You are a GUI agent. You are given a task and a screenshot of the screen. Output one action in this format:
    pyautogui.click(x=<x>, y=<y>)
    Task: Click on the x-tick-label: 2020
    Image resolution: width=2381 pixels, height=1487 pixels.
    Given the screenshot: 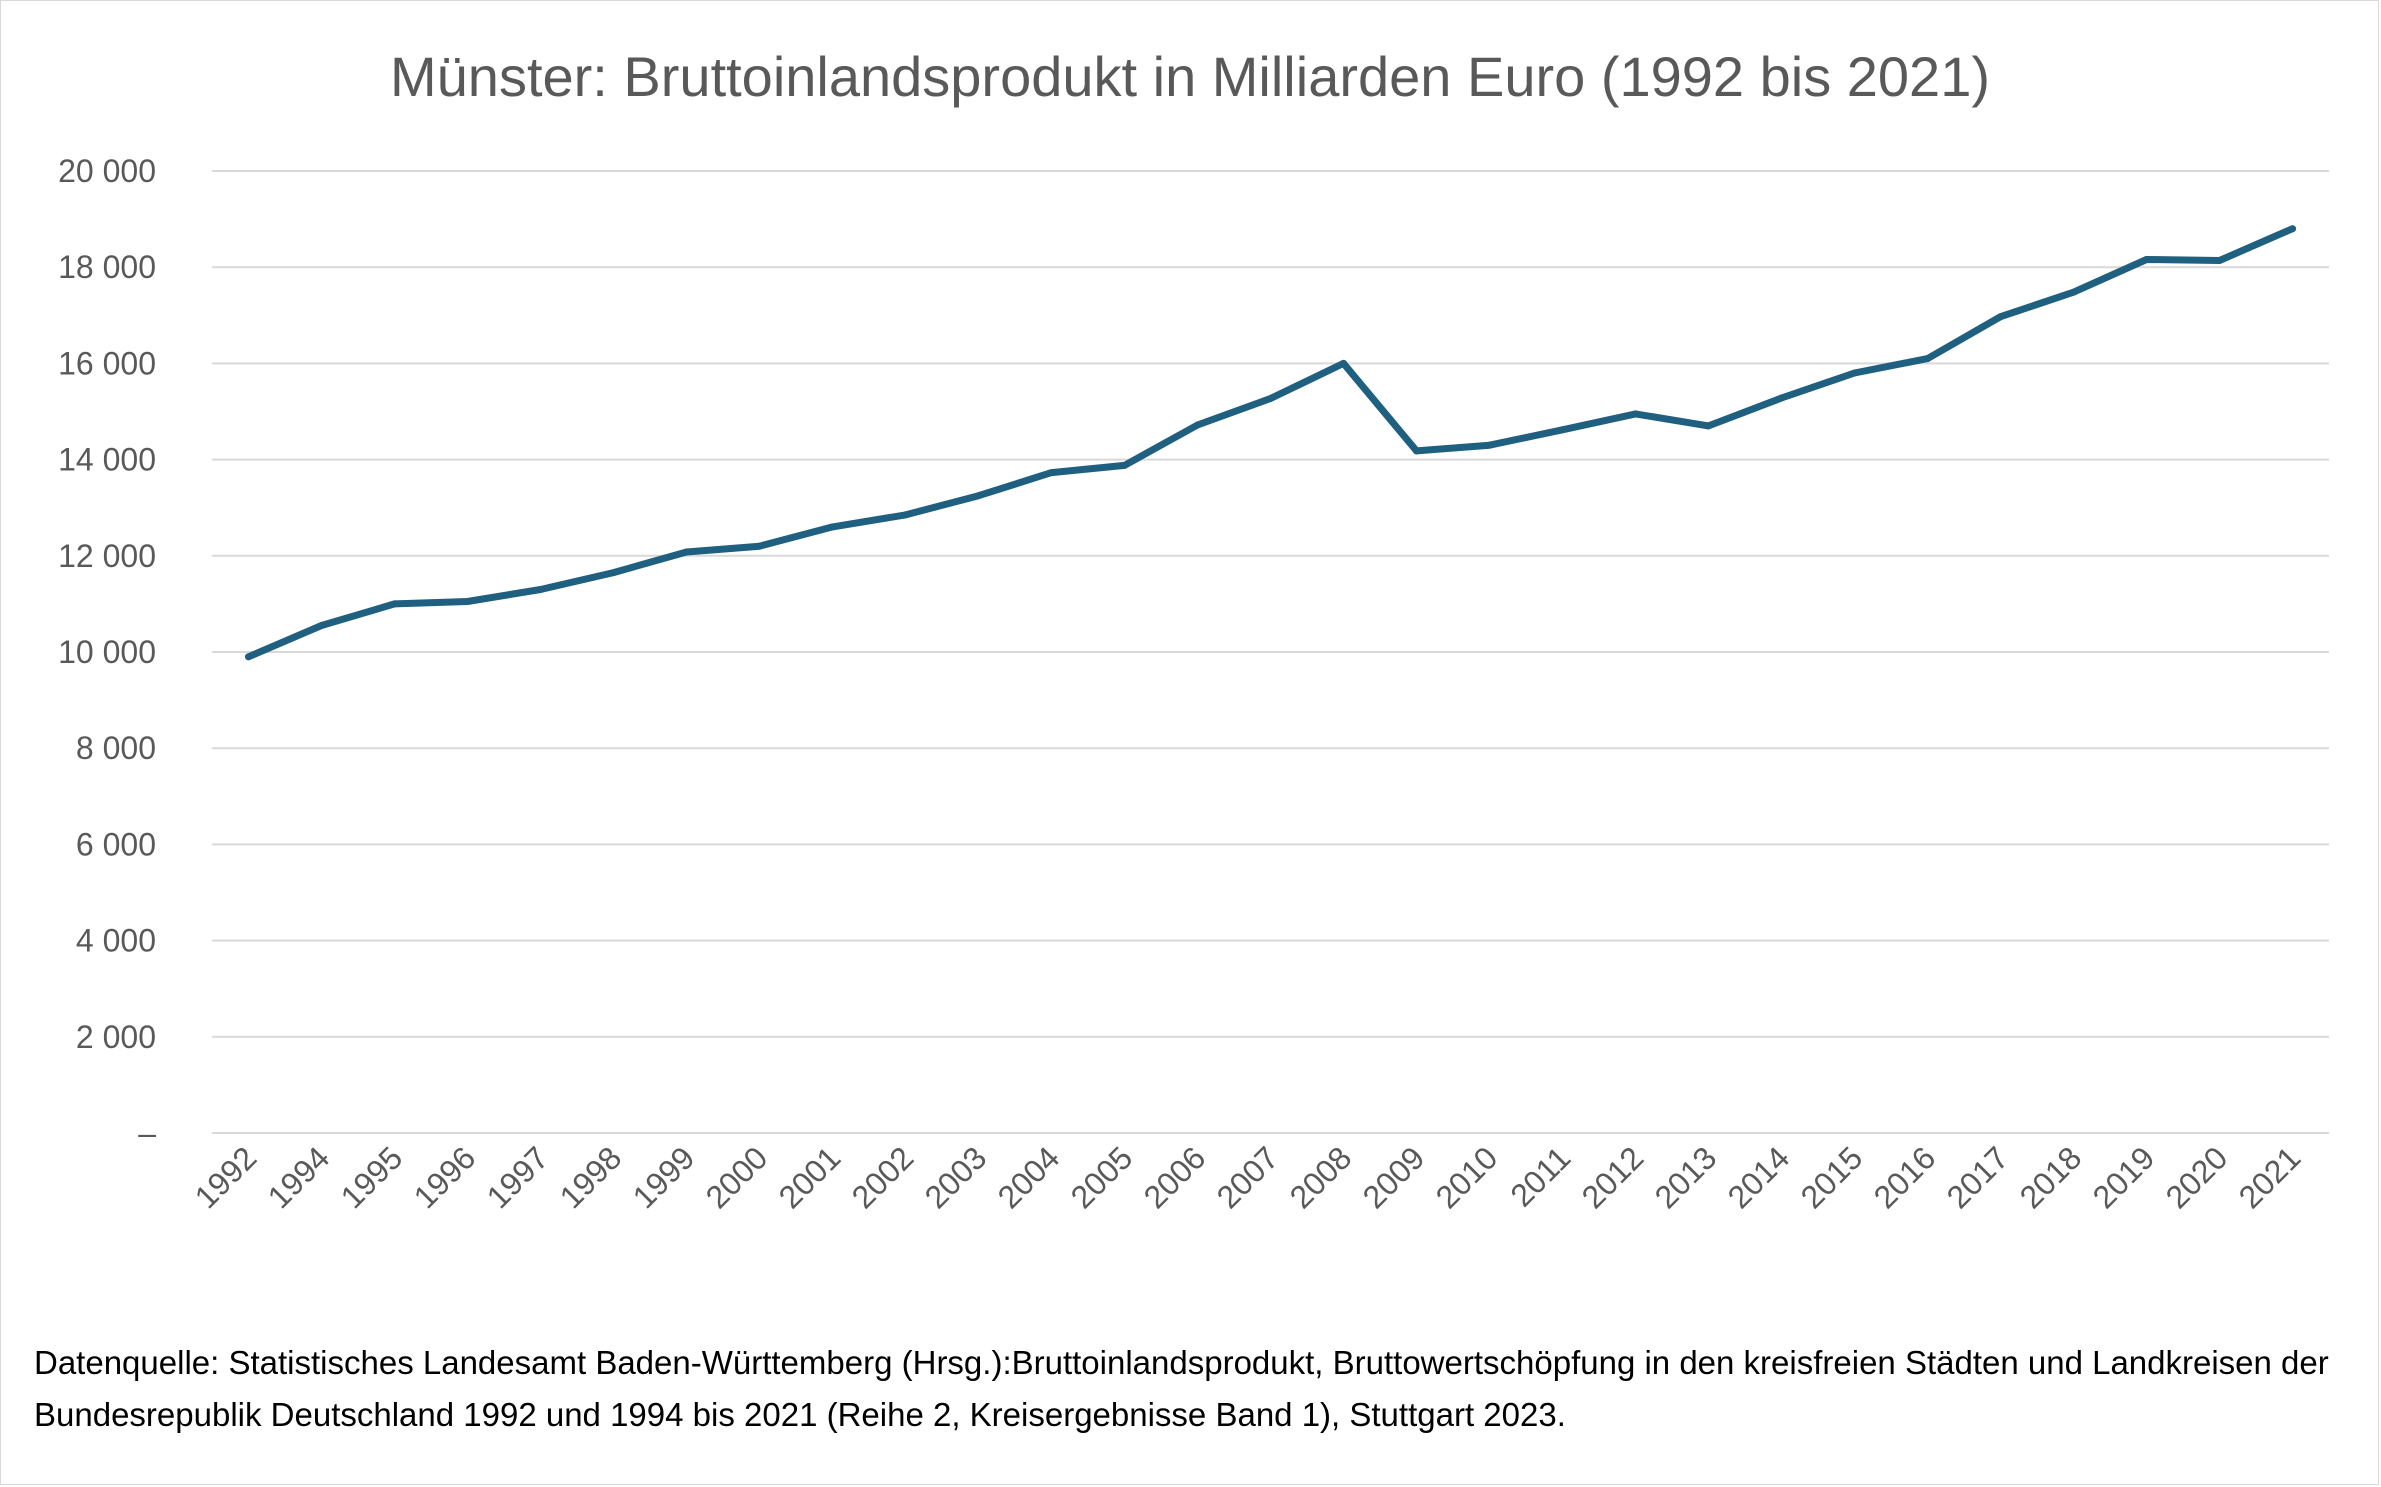 What is the action you would take?
    pyautogui.click(x=2197, y=1177)
    